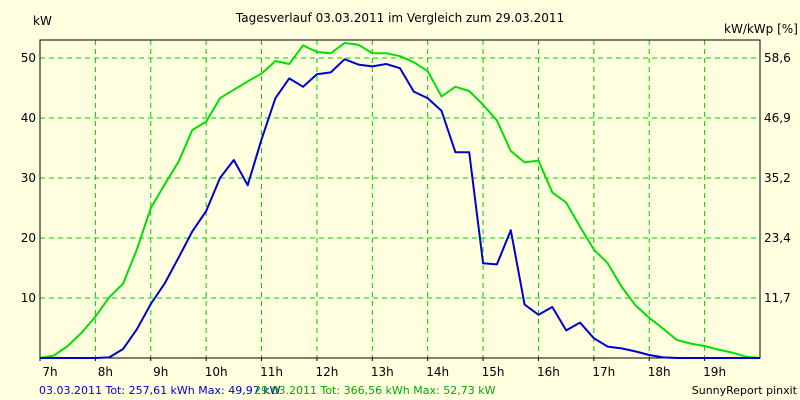  What do you see at coordinates (548, 372) in the screenshot?
I see `x-tick-label: 16h` at bounding box center [548, 372].